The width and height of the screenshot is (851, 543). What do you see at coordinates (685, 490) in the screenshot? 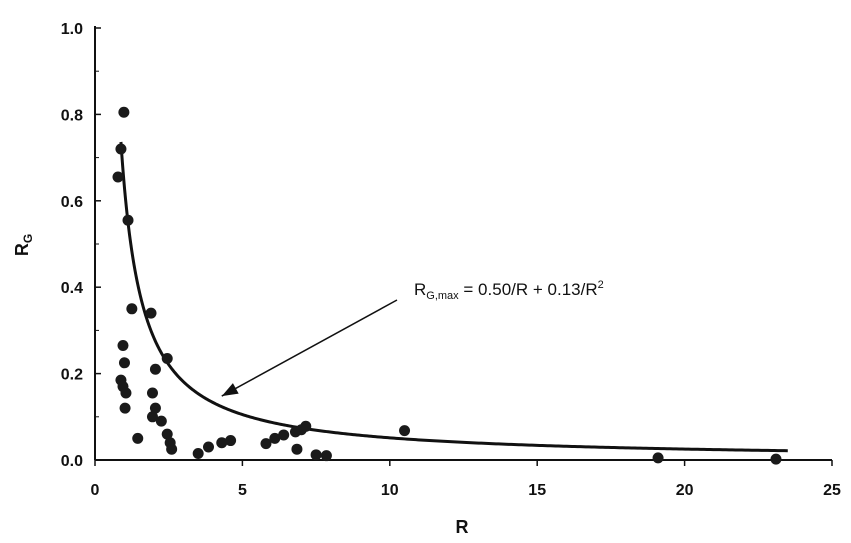
I see `x-tick-label: 20` at bounding box center [685, 490].